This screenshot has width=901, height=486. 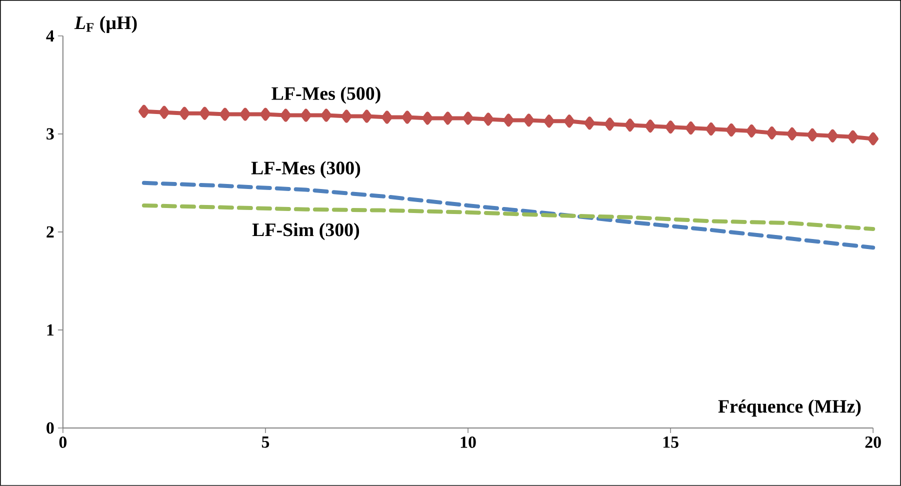 What do you see at coordinates (105, 25) in the screenshot?
I see `y-axis-title: L$_{F}$ (µH)` at bounding box center [105, 25].